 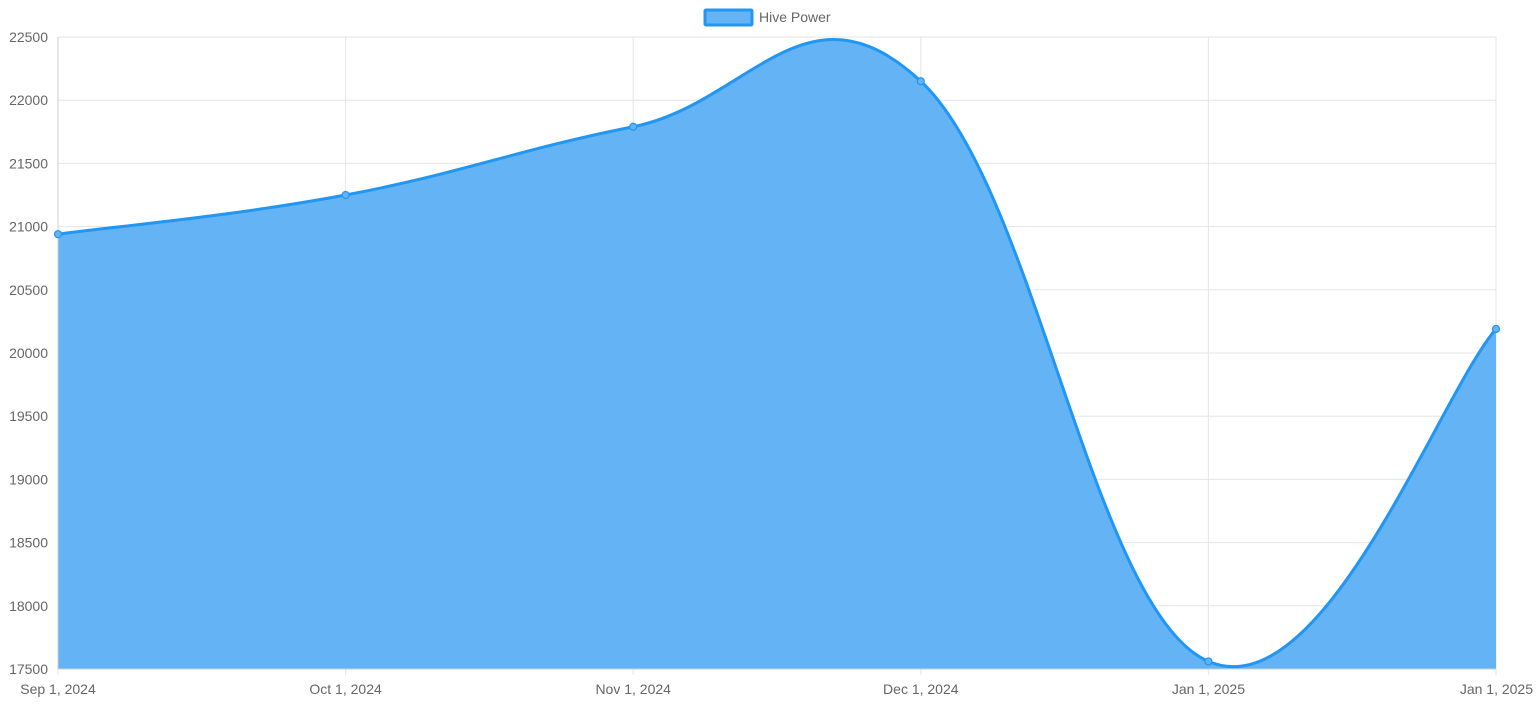 I want to click on x-tick-label: Oct 1, 2024, so click(x=345, y=689).